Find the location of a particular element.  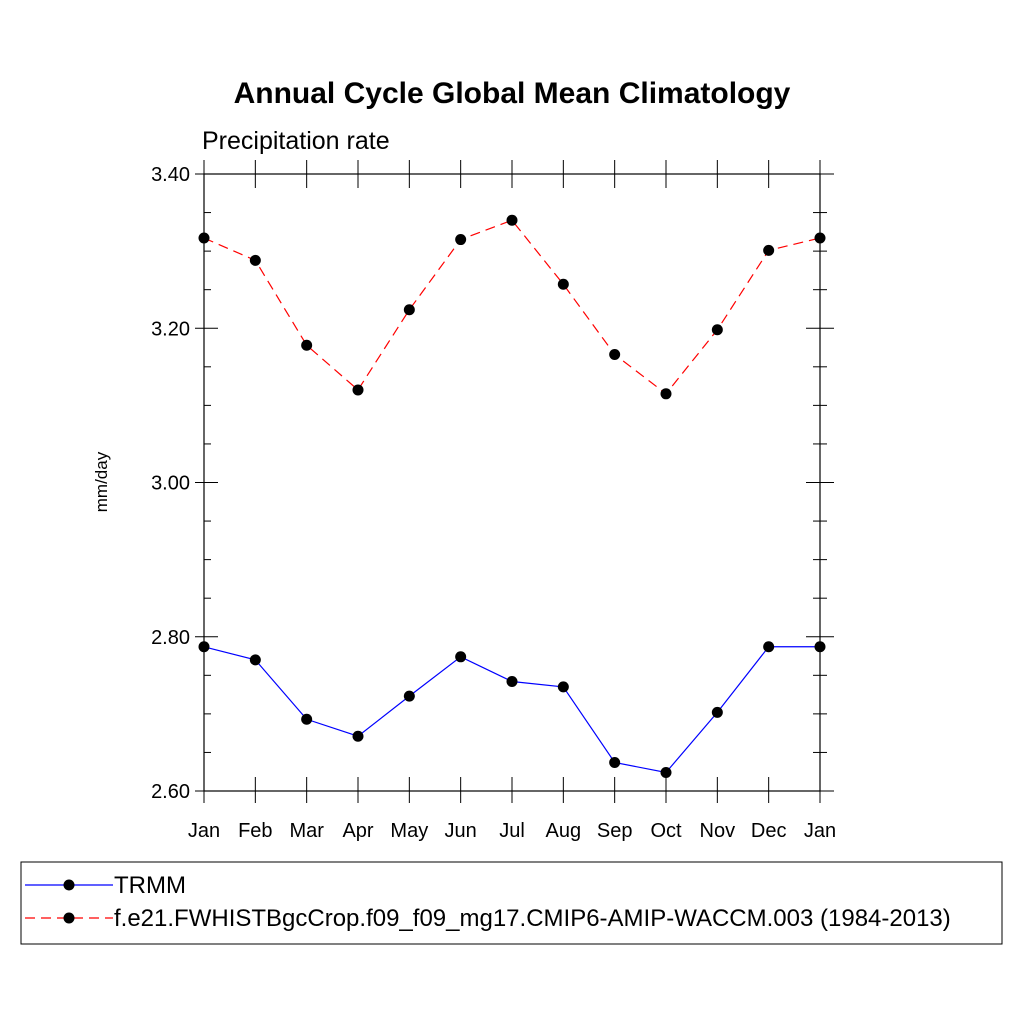

x-tick-label: Apr is located at coordinates (357, 831).